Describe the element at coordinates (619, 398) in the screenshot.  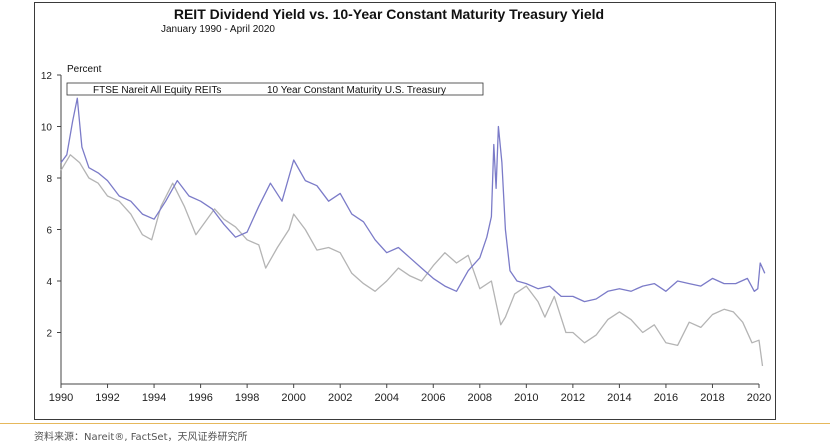
I see `x-tick-label: 2014` at that location.